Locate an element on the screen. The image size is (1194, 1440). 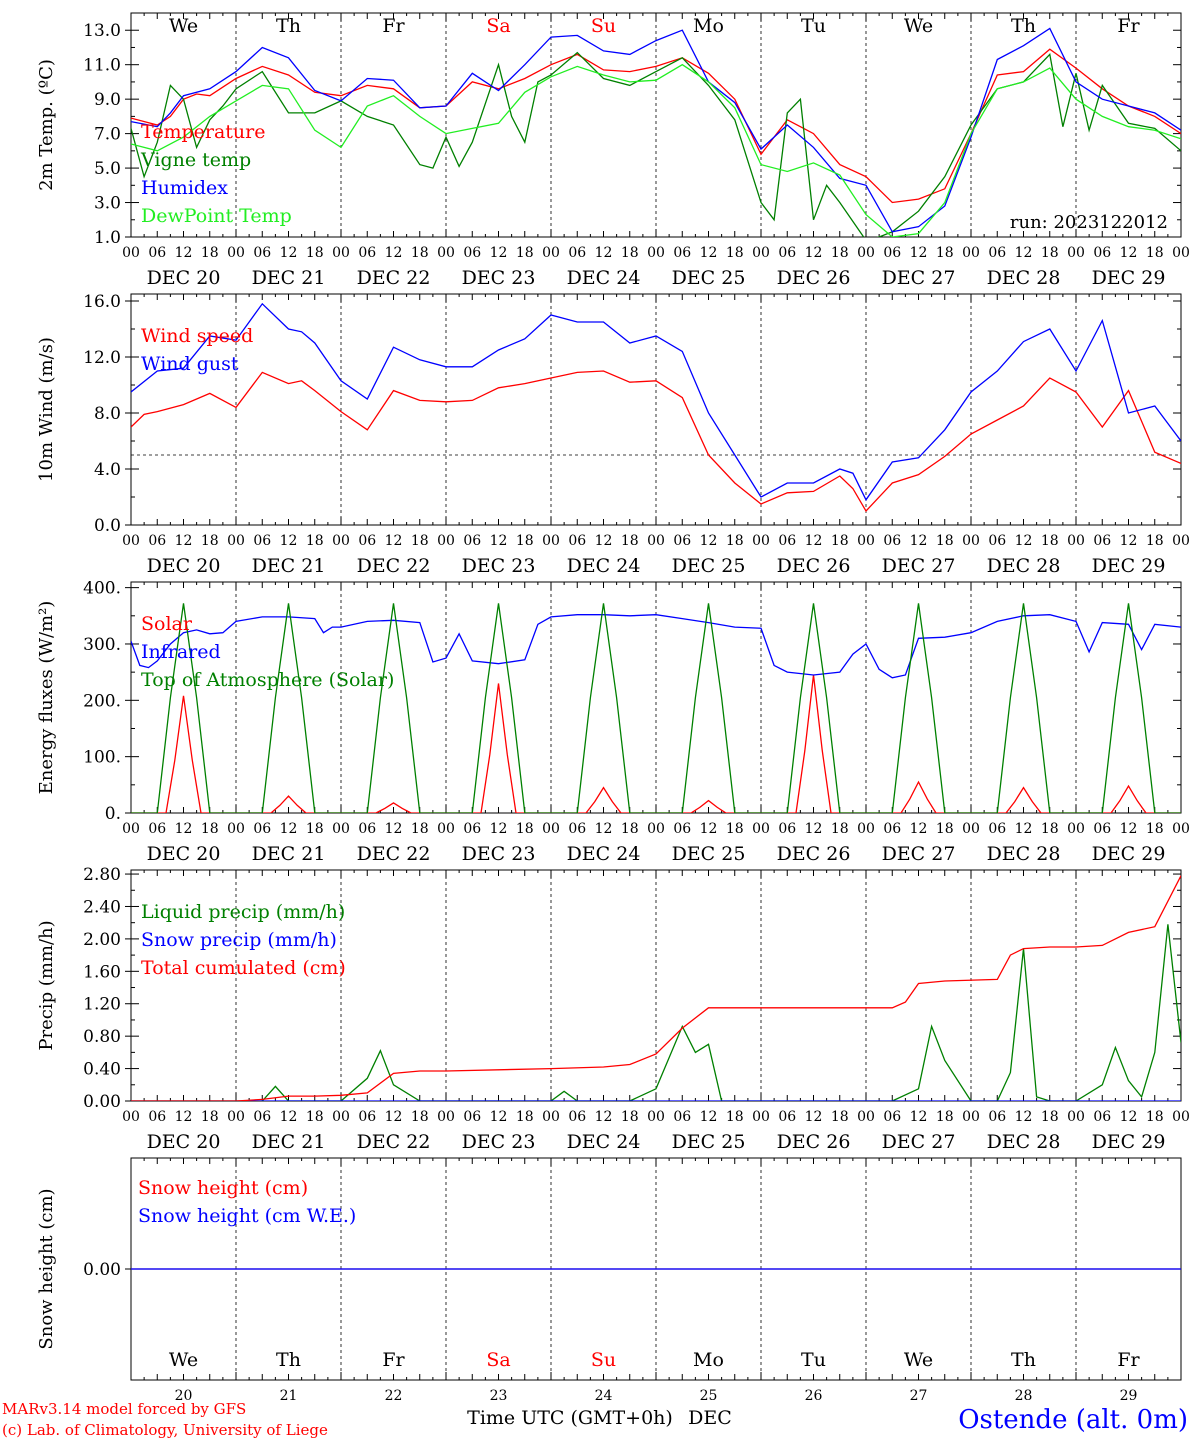
date-label: DEC 25 is located at coordinates (709, 566).